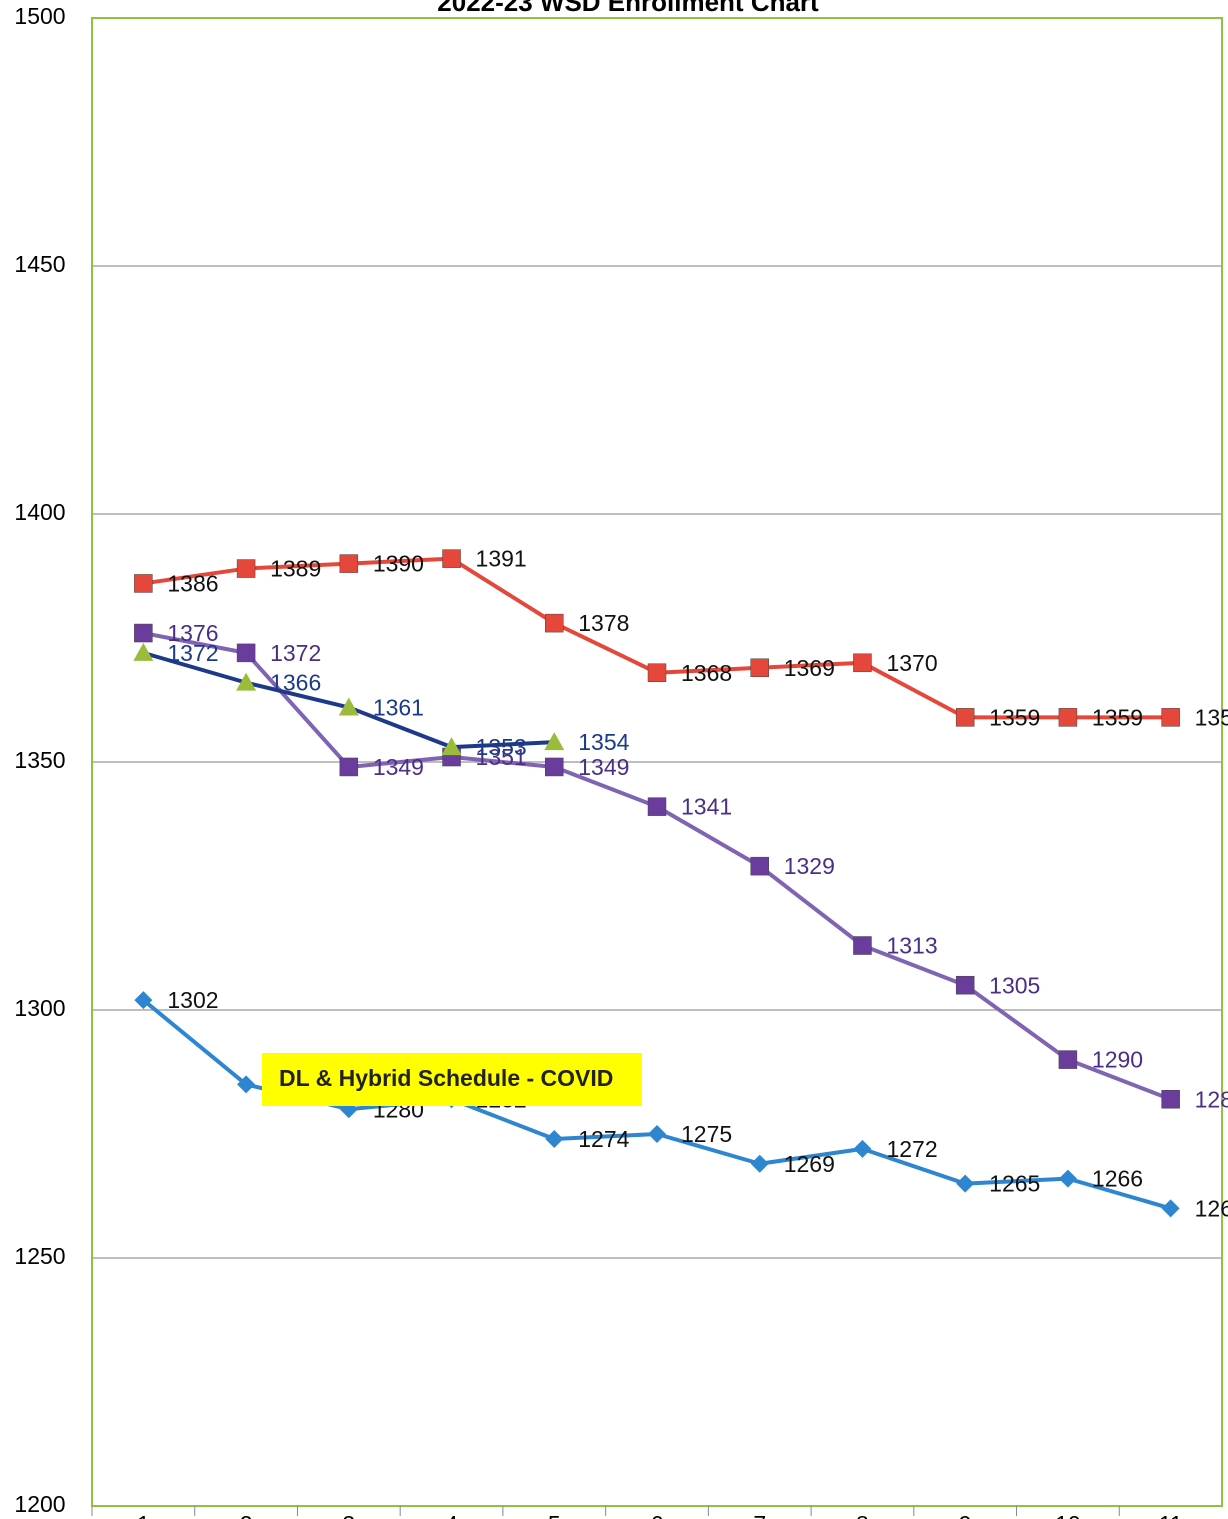 The width and height of the screenshot is (1228, 1519). Describe the element at coordinates (501, 757) in the screenshot. I see `data-label: 1351` at that location.